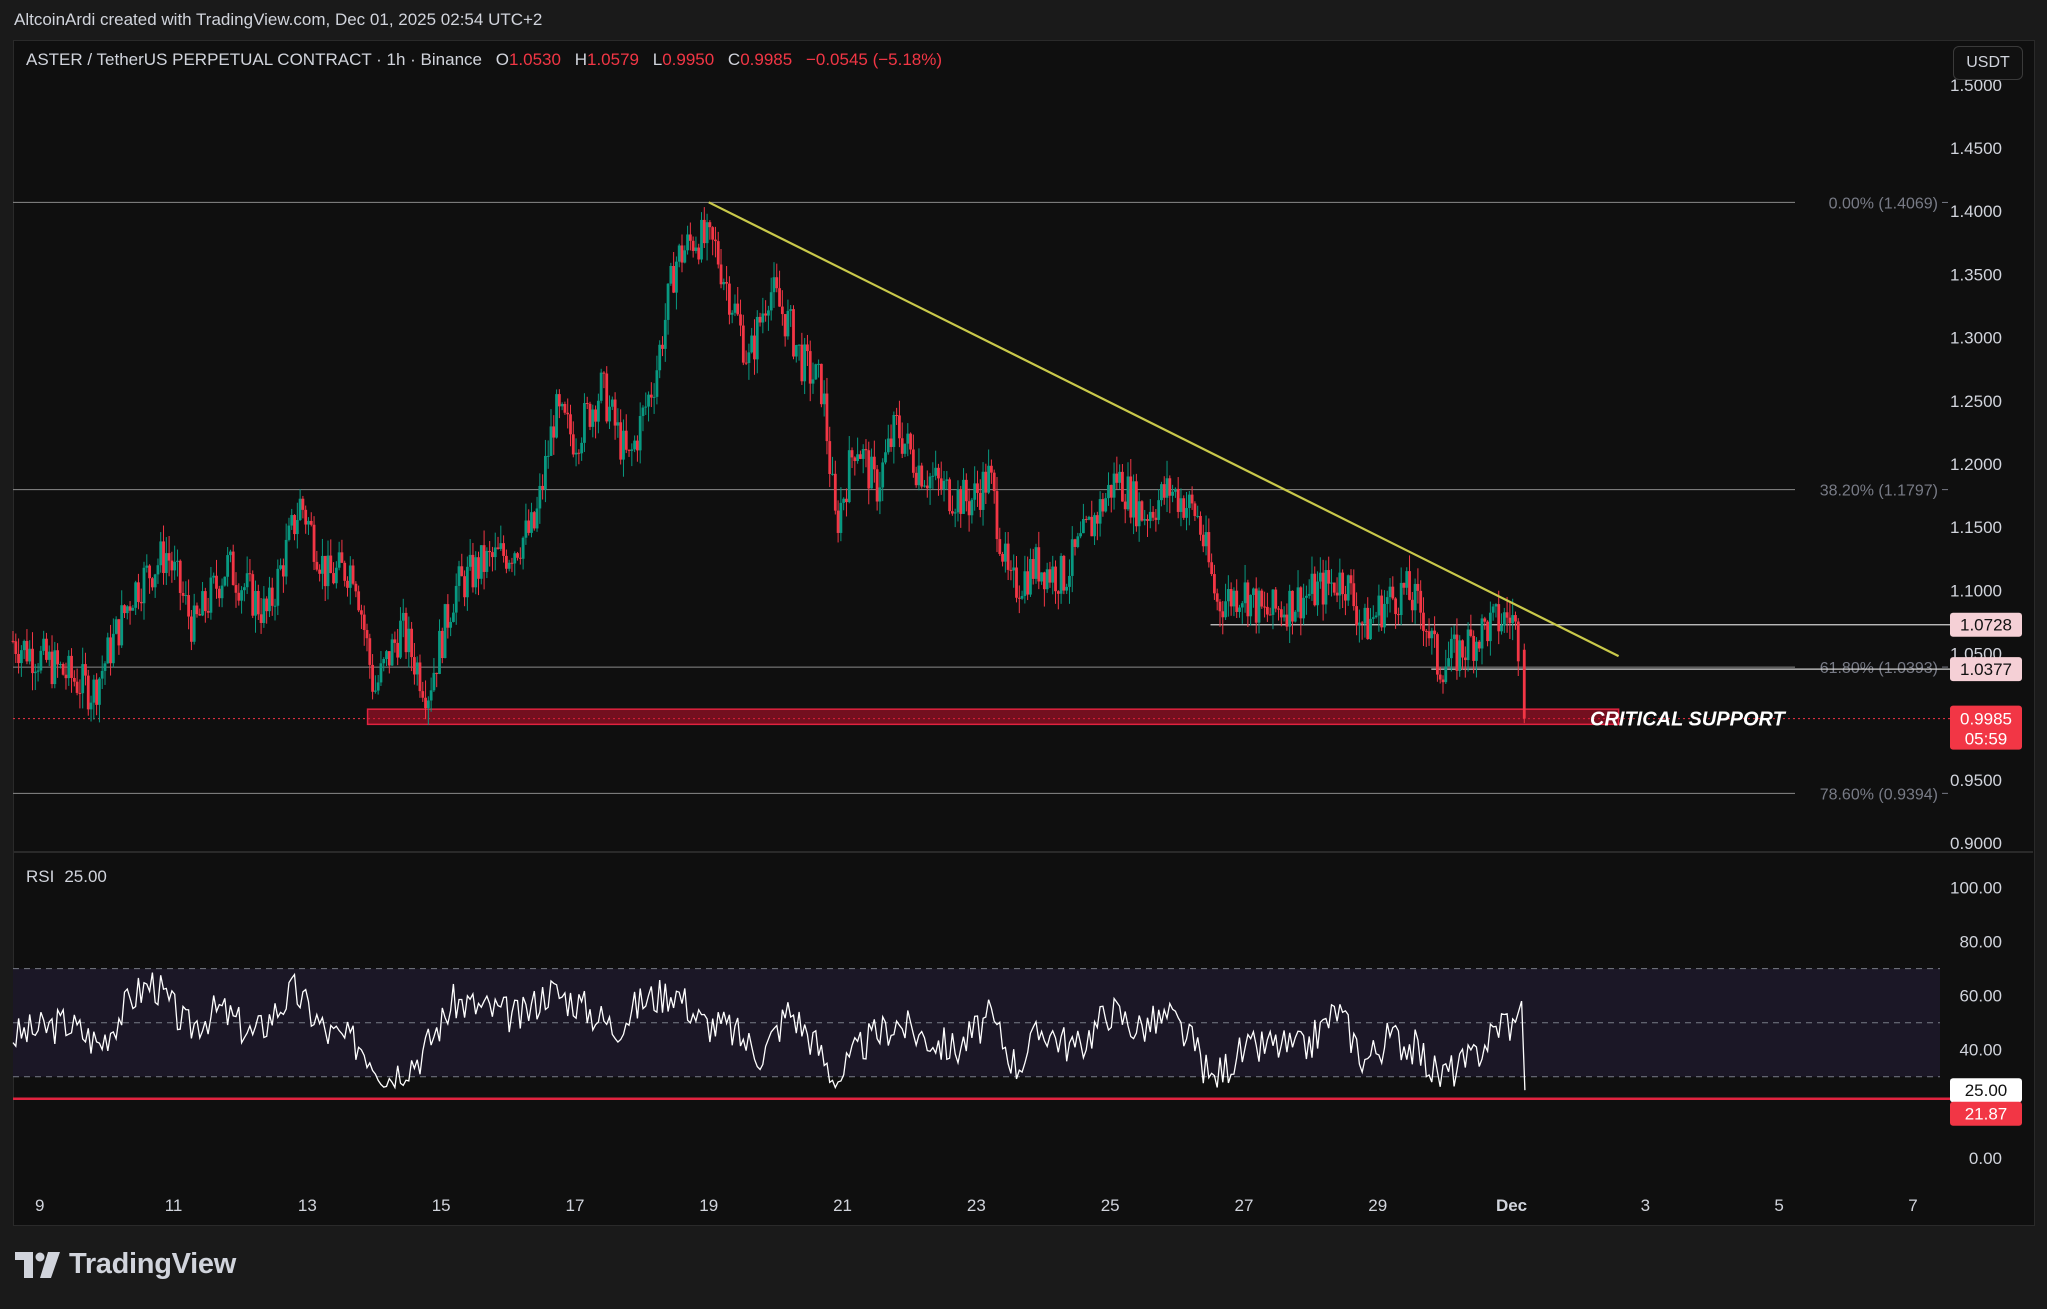 Image resolution: width=2047 pixels, height=1309 pixels. I want to click on tradingview-logo: TradingView, so click(125, 1264).